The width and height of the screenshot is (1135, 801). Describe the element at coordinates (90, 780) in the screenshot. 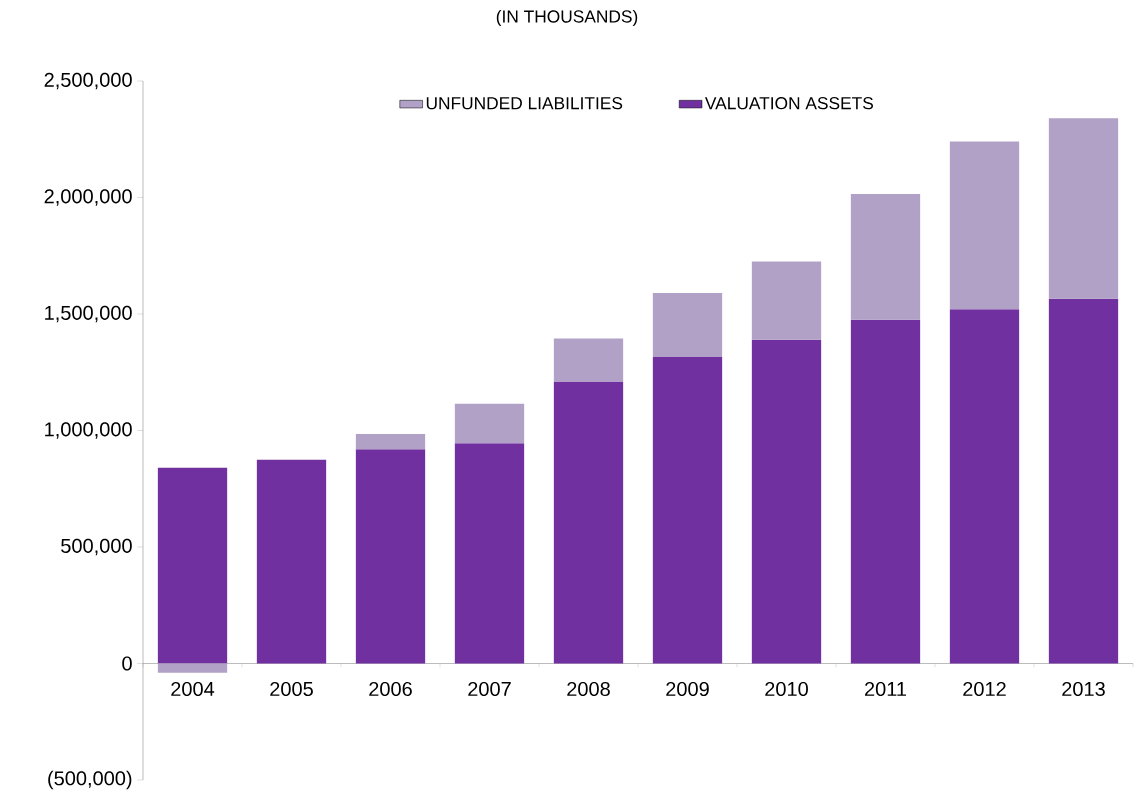

I see `y-tick-label: (500,000)` at that location.